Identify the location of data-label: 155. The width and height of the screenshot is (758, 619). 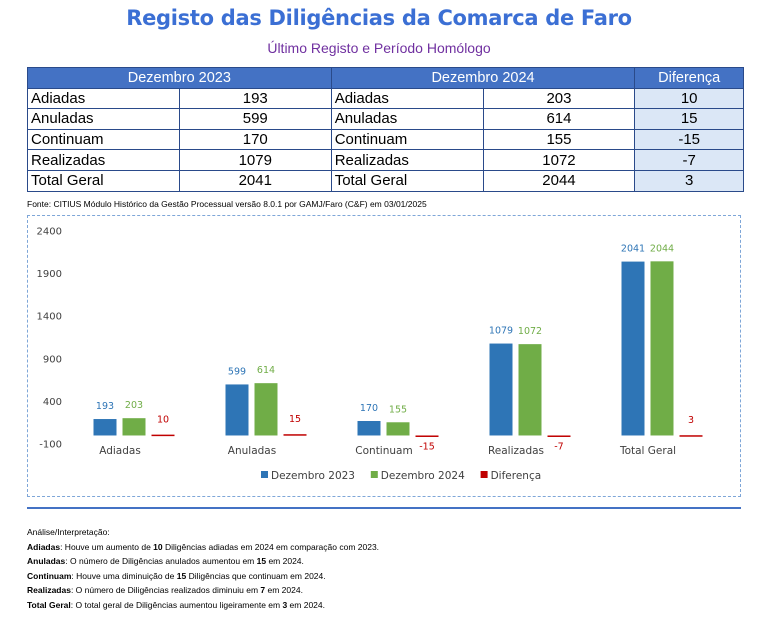
(398, 409).